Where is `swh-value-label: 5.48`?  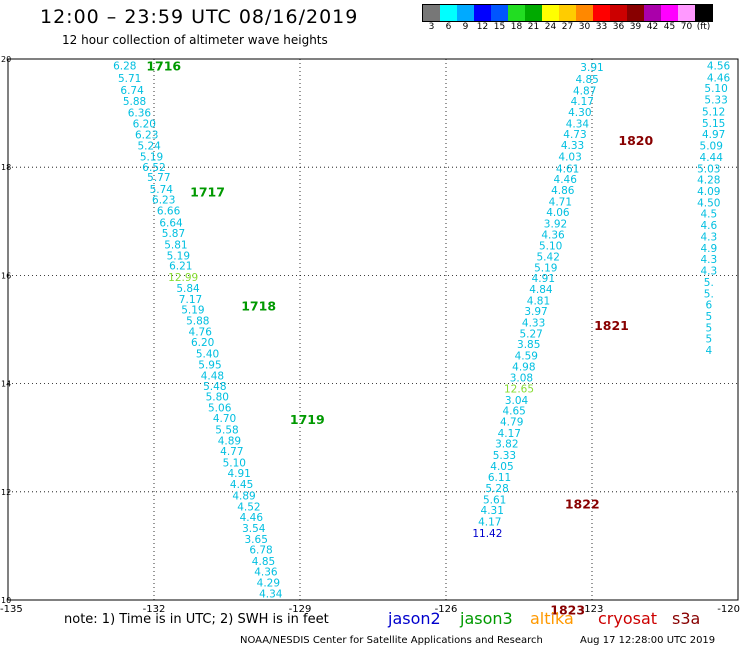 swh-value-label: 5.48 is located at coordinates (214, 387).